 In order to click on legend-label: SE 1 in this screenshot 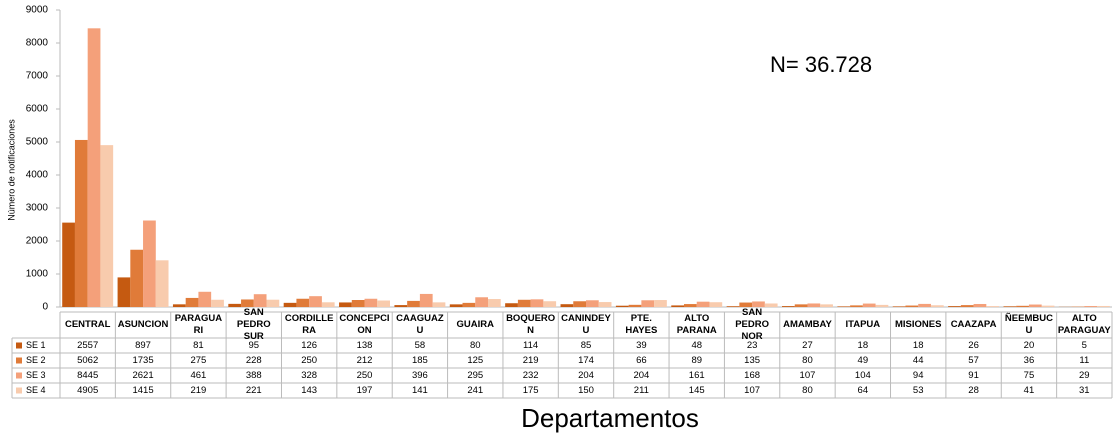, I will do `click(36, 345)`.